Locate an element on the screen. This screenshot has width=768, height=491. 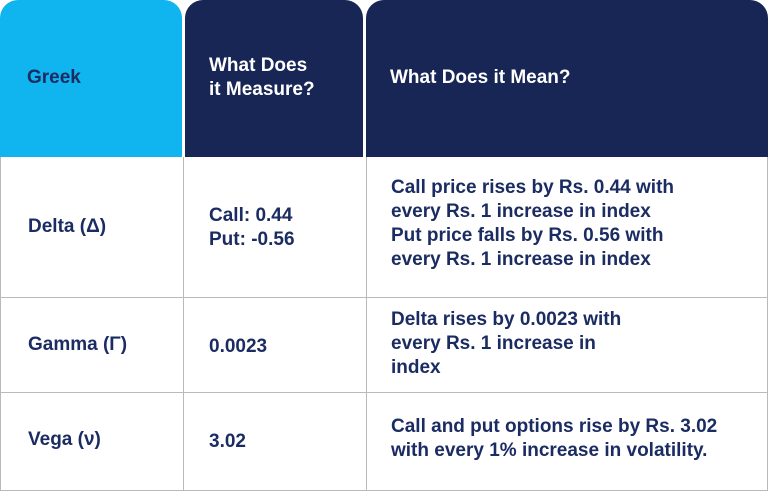
header-meaning-label: What Does it Mean? is located at coordinates (480, 77).